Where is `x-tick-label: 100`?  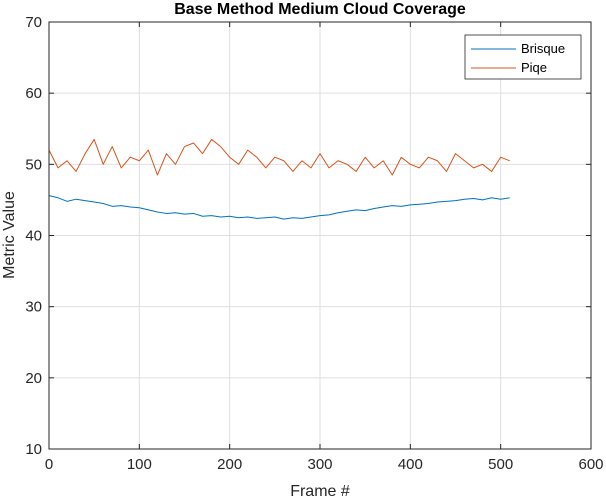 x-tick-label: 100 is located at coordinates (139, 464).